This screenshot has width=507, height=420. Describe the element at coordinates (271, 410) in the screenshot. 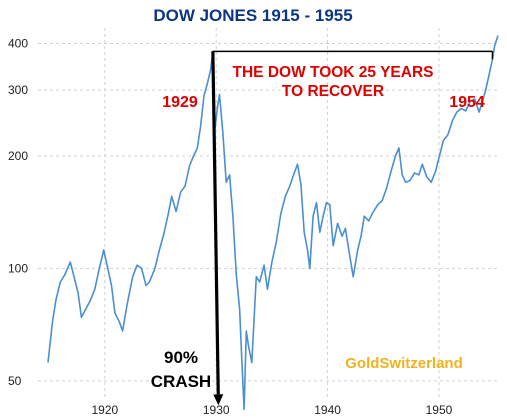

I see `x-tick-labels: 1920 1930 1940 1950` at that location.